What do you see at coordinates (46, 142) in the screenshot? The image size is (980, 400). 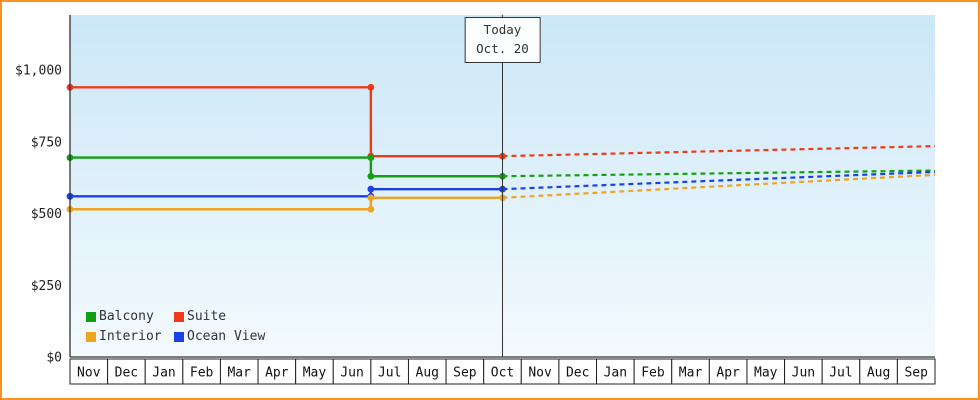 I see `y-tick-label: $750` at bounding box center [46, 142].